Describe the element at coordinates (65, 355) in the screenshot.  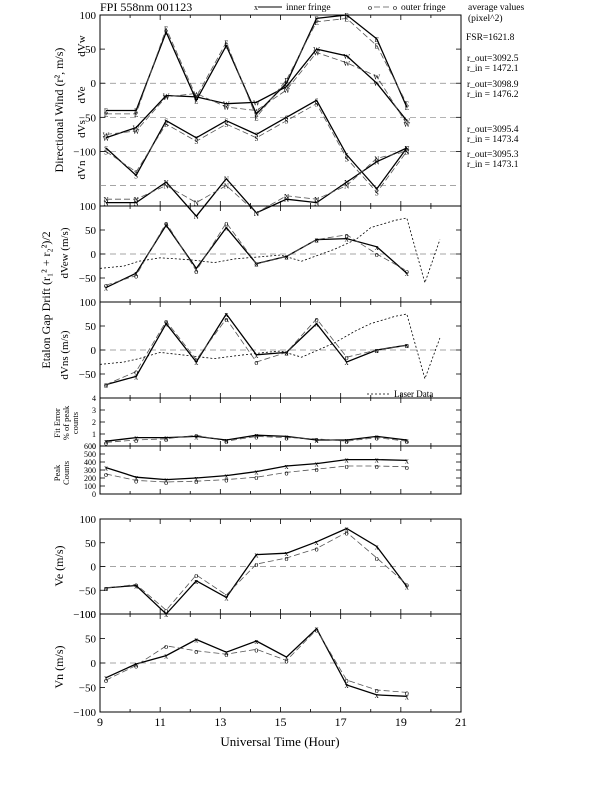
I see `panel3-ylabel: dVns (m/s)` at that location.